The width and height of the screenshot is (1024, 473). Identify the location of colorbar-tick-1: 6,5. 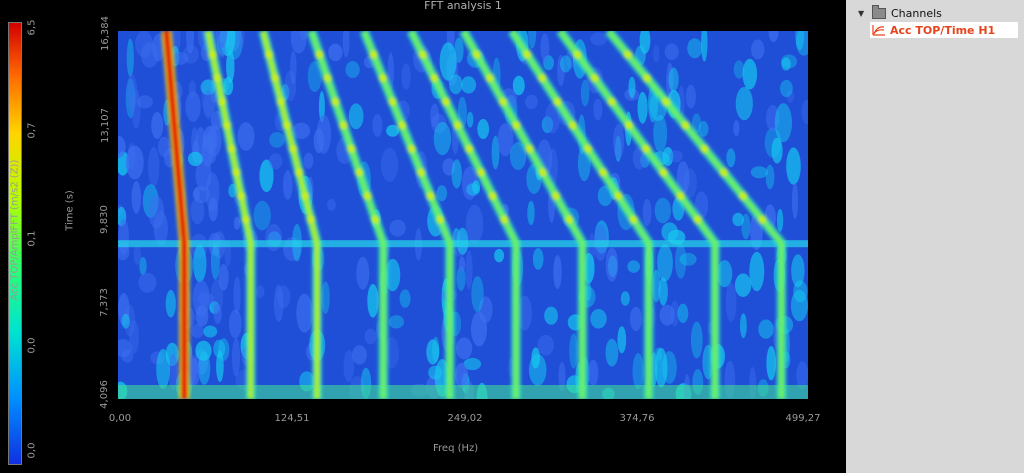
(32, 27).